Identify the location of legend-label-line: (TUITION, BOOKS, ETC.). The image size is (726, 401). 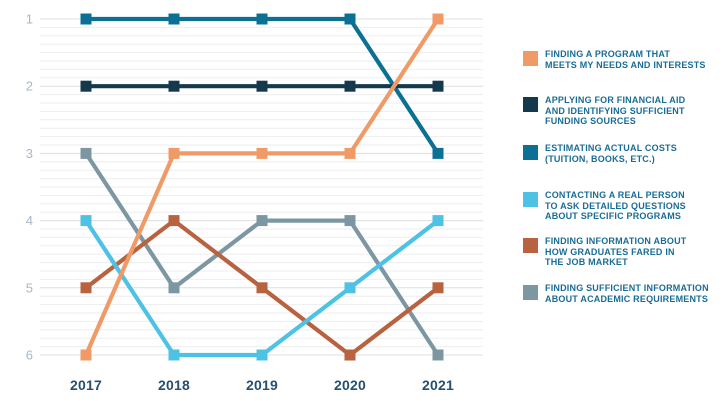
(600, 158).